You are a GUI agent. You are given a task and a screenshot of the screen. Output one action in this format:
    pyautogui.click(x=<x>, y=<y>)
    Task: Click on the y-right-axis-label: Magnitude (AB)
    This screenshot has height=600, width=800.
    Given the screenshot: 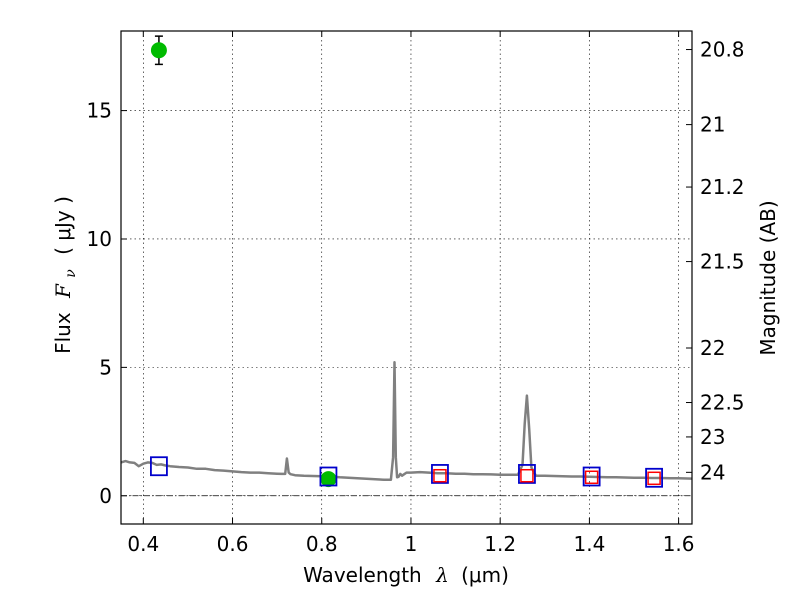 What is the action you would take?
    pyautogui.click(x=768, y=277)
    